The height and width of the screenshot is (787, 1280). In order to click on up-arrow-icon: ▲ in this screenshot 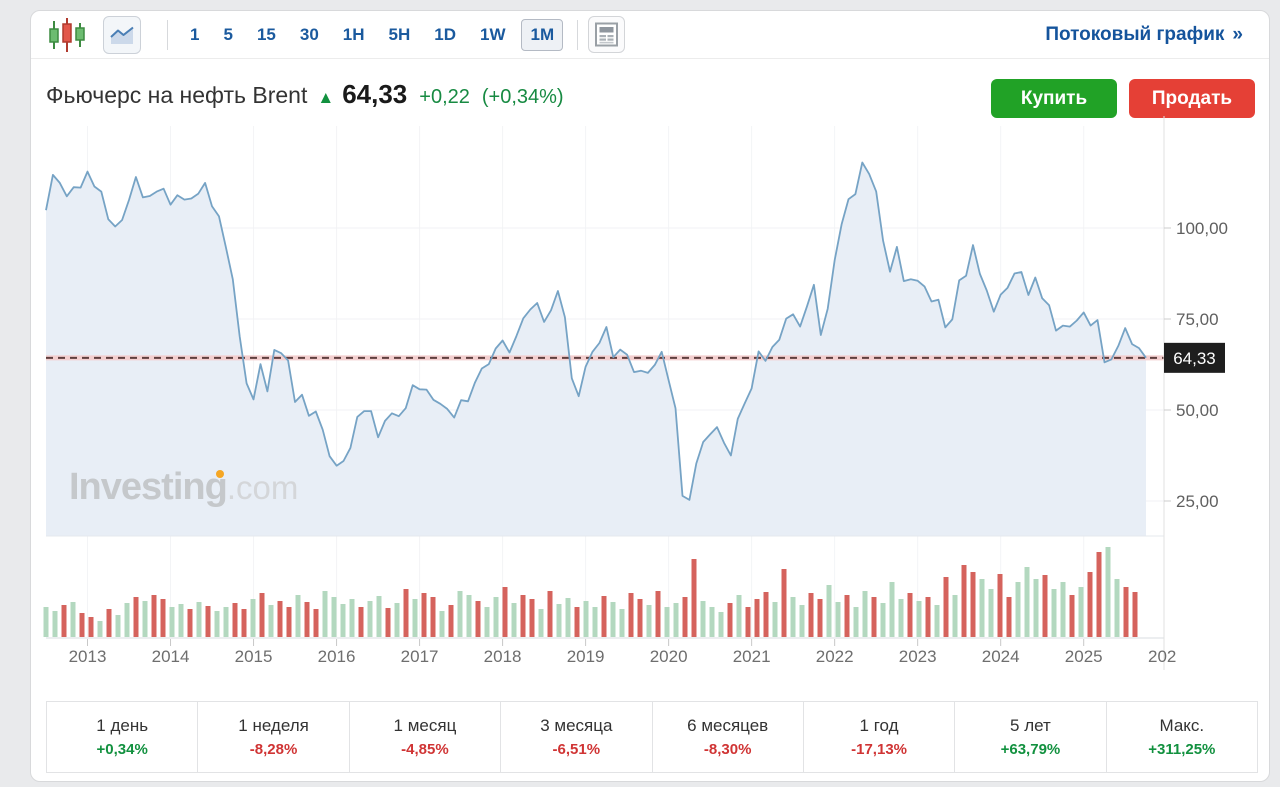, I will do `click(326, 97)`.